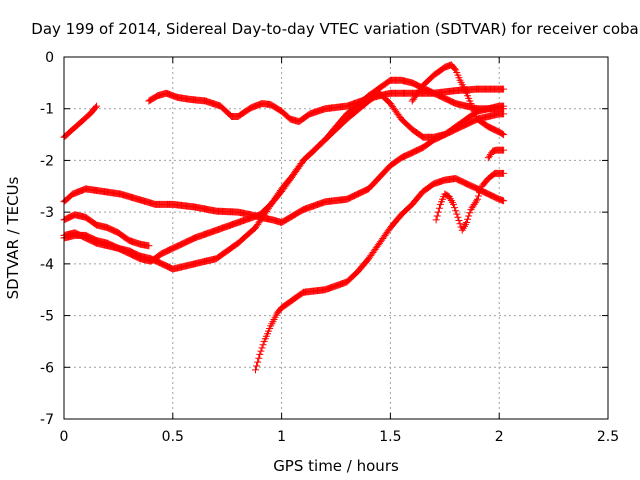 Image resolution: width=640 pixels, height=480 pixels. Describe the element at coordinates (336, 466) in the screenshot. I see `x-axis-label: GPS time / hours` at that location.